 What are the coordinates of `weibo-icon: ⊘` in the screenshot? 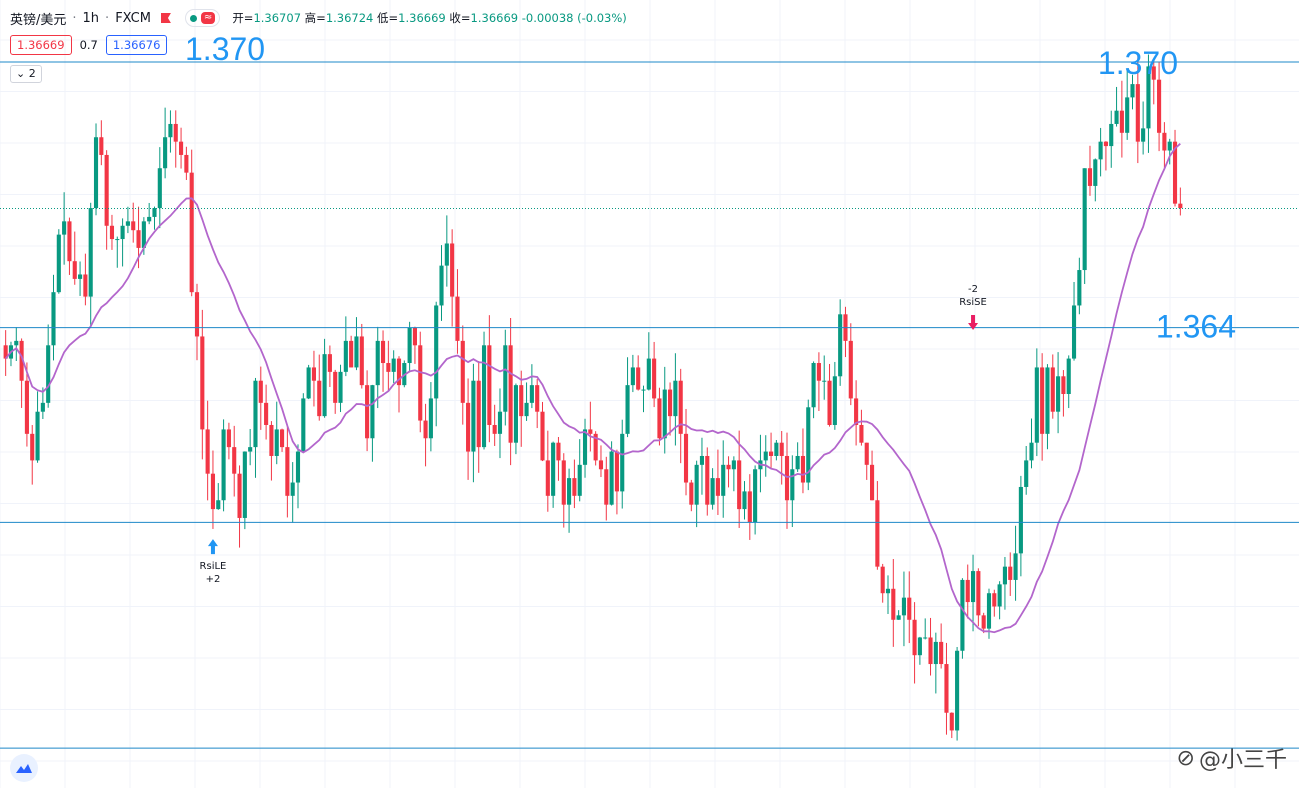 It's located at (1185, 758).